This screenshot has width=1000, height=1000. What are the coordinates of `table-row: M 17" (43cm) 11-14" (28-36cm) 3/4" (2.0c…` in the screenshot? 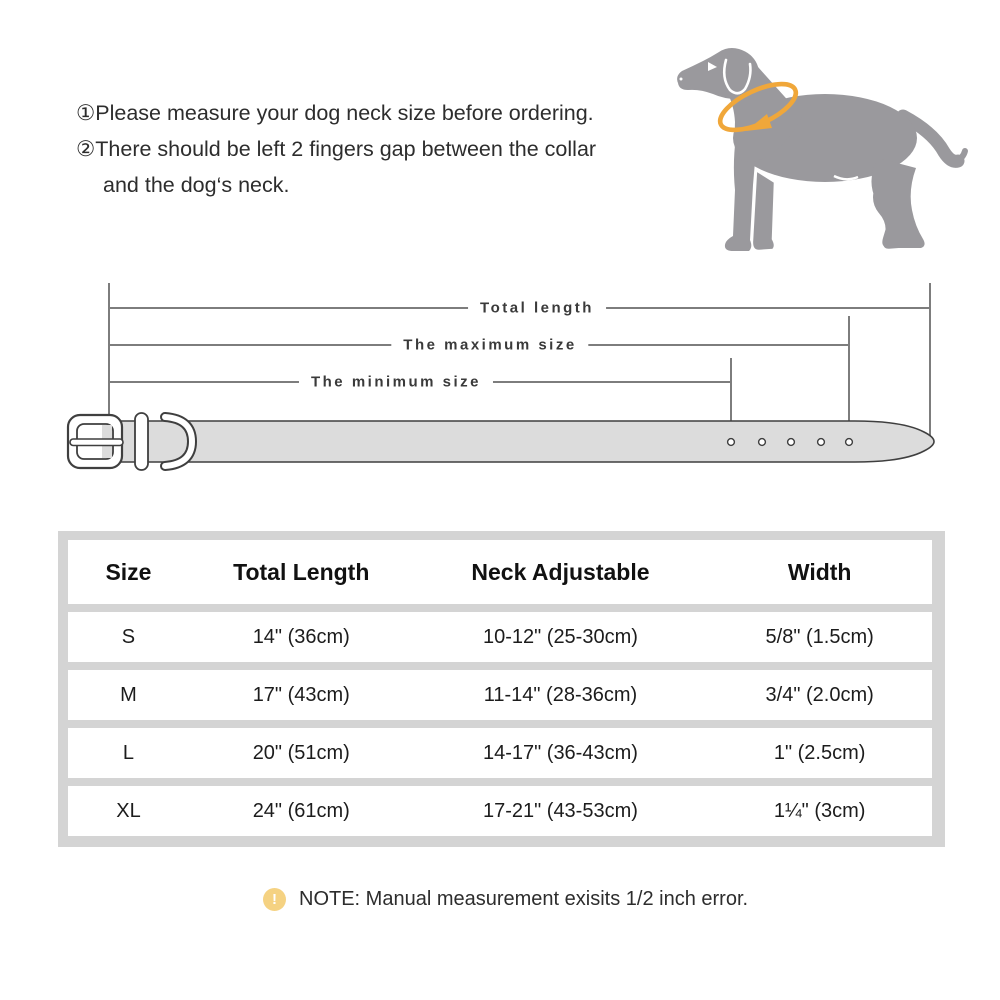 It's located at (500, 695).